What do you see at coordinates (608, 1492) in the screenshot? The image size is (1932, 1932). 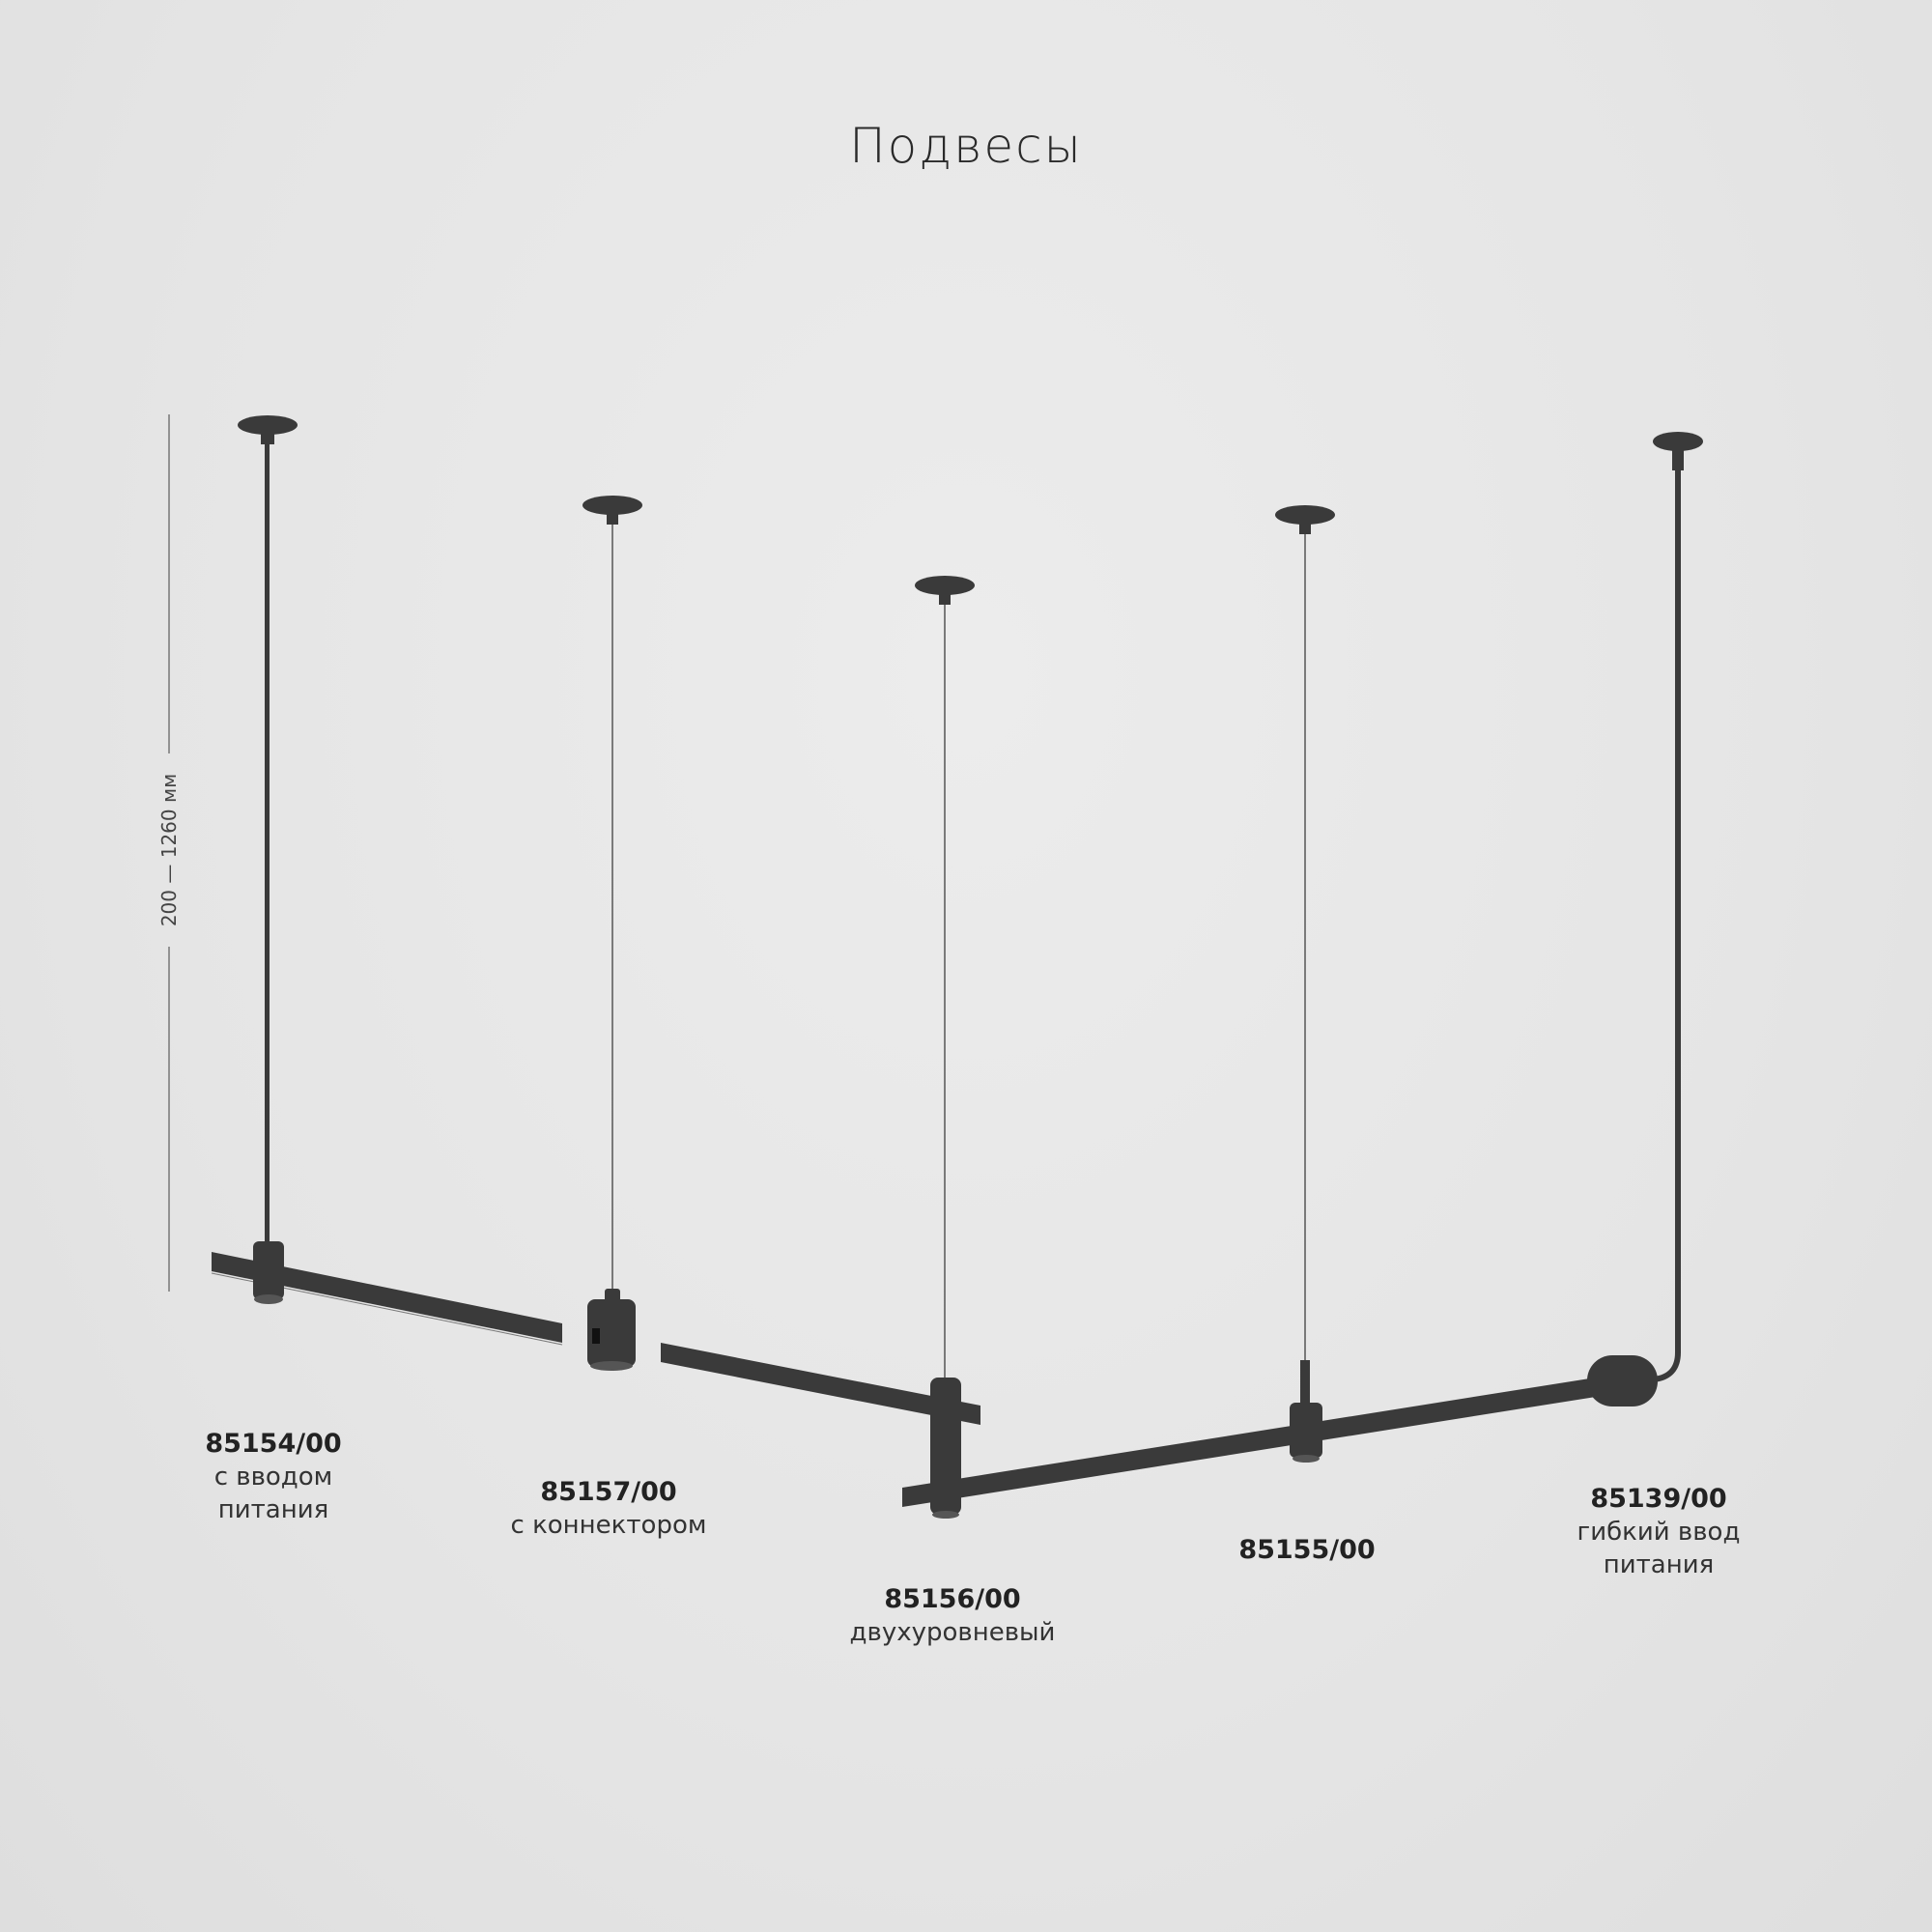 I see `product-code: 85157/00` at bounding box center [608, 1492].